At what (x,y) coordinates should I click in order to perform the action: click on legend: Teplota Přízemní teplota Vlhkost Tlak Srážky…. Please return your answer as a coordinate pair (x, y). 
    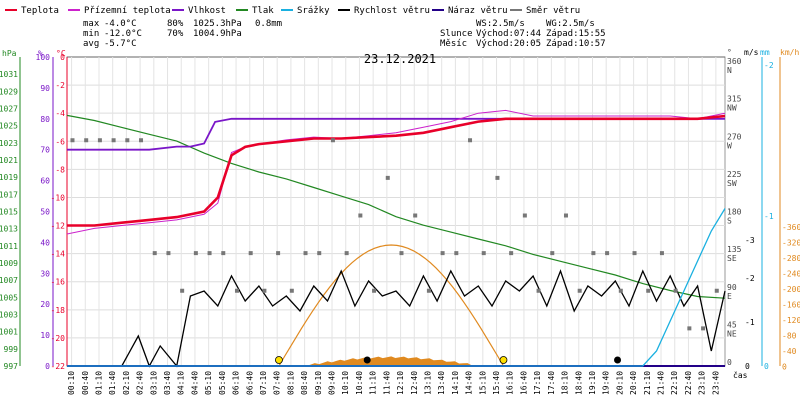
    Looking at the image, I should click on (292, 11).